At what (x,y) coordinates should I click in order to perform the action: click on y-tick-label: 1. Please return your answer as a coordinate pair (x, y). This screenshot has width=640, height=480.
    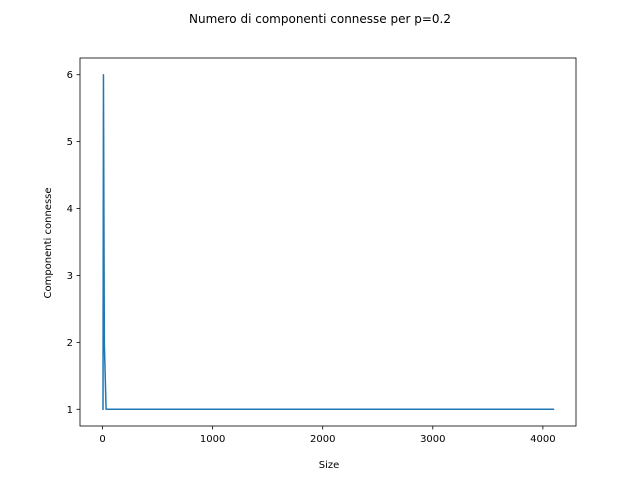
    Looking at the image, I should click on (70, 410).